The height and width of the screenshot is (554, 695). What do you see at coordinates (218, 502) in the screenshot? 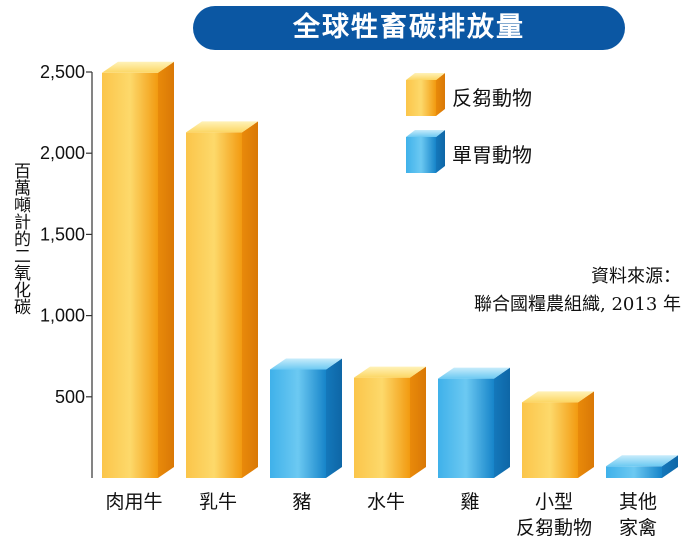
I see `category-label: 乳牛` at bounding box center [218, 502].